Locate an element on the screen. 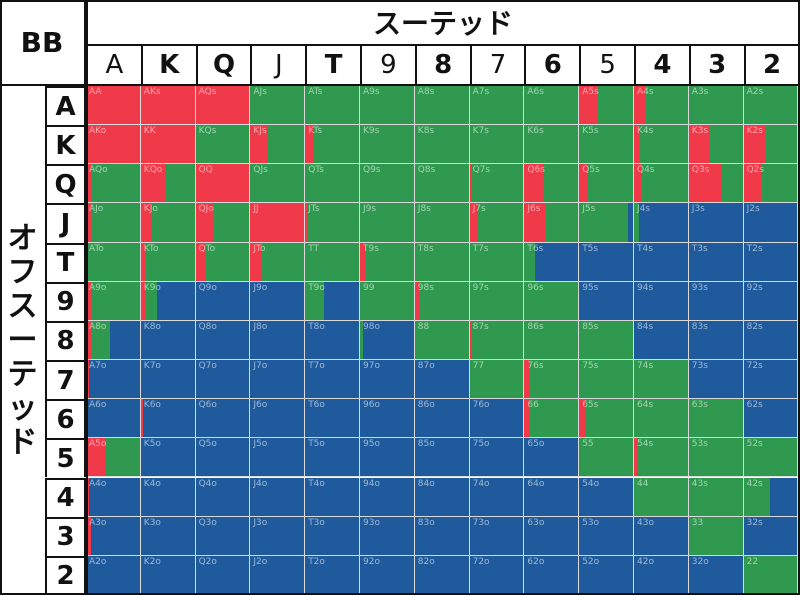 The width and height of the screenshot is (800, 595). hand-cell-KJo: KJo is located at coordinates (168, 223).